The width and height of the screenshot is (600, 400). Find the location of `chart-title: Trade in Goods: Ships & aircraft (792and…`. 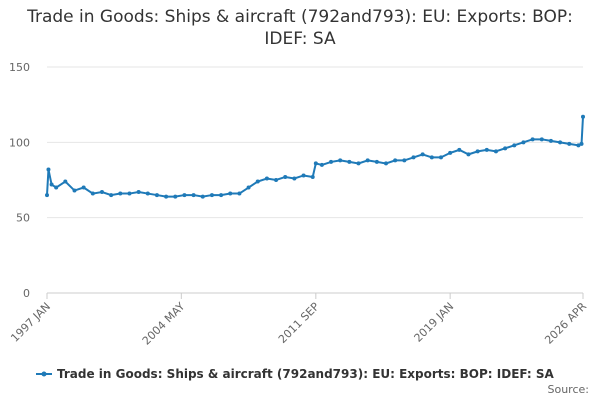

chart-title: Trade in Goods: Ships & aircraft (792and… is located at coordinates (300, 28).